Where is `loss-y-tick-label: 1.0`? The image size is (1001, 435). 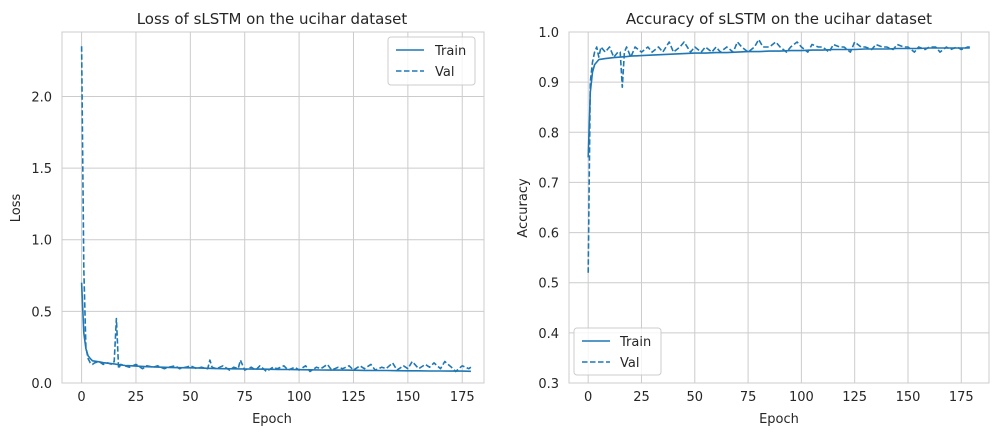
loss-y-tick-label: 1.0 is located at coordinates (41, 241).